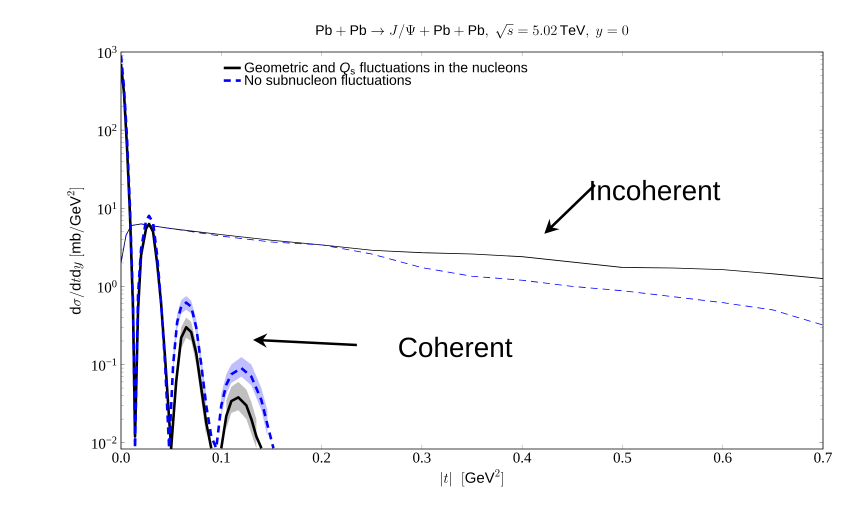 This screenshot has height=508, width=842. Describe the element at coordinates (455, 347) in the screenshot. I see `annotation: Coherent` at that location.